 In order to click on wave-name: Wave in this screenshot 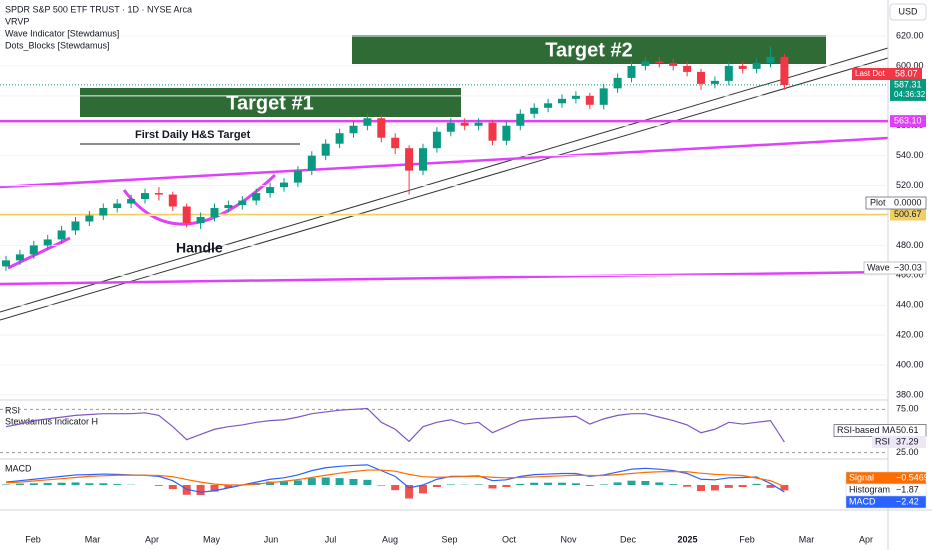, I will do `click(878, 267)`.